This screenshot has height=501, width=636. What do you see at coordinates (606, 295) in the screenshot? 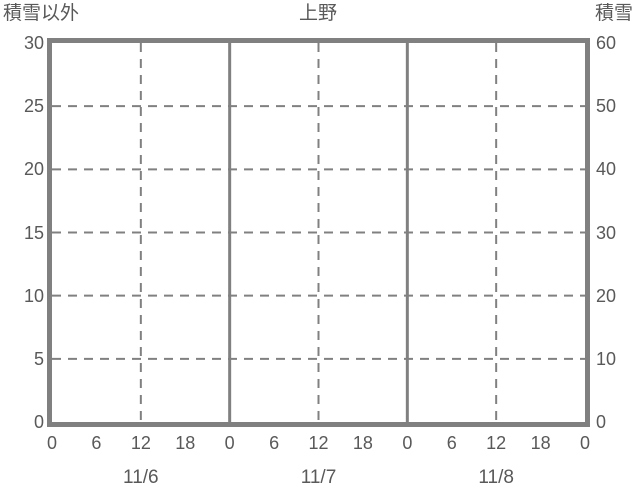
I see `right-axis-tick-label: 20` at bounding box center [606, 295].